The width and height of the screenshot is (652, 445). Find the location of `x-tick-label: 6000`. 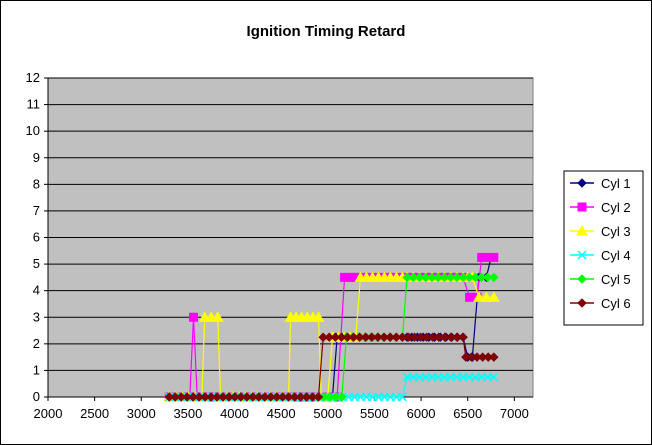

x-tick-label: 6000 is located at coordinates (421, 413).